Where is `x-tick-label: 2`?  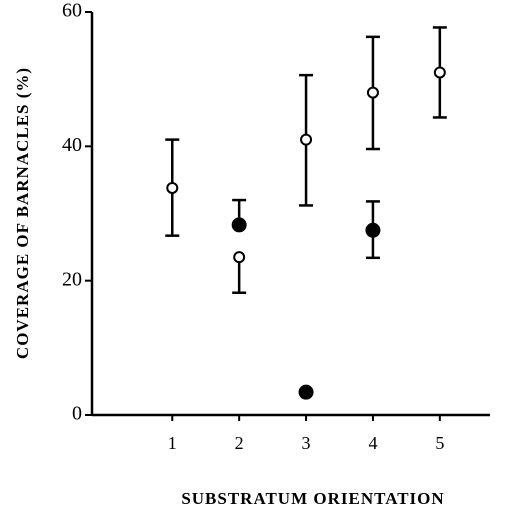 x-tick-label: 2 is located at coordinates (239, 443).